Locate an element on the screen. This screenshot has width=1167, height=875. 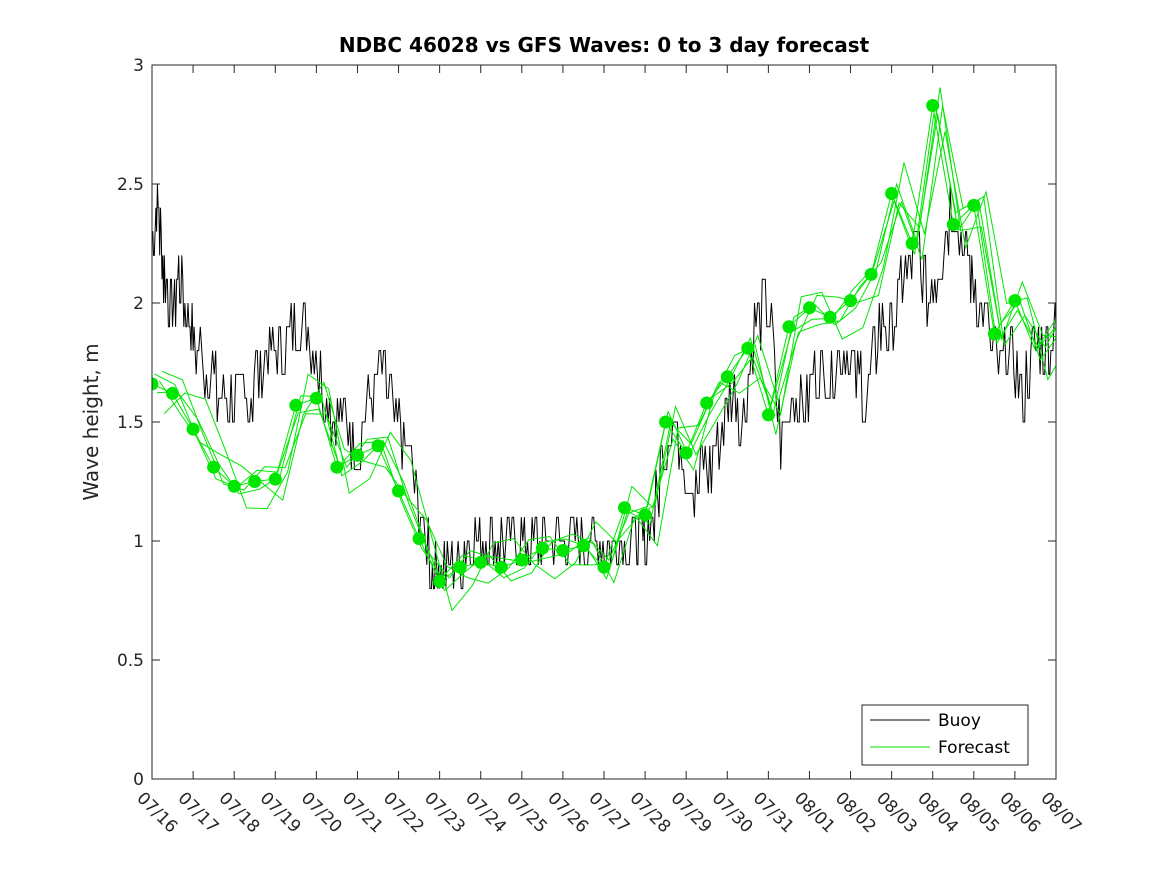
legend: Buoy Forecast is located at coordinates (945, 735).